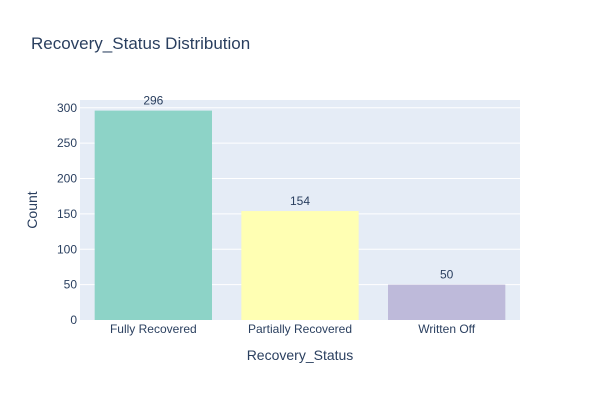 The image size is (600, 405). Describe the element at coordinates (67, 249) in the screenshot. I see `y-tick-label: 100` at that location.